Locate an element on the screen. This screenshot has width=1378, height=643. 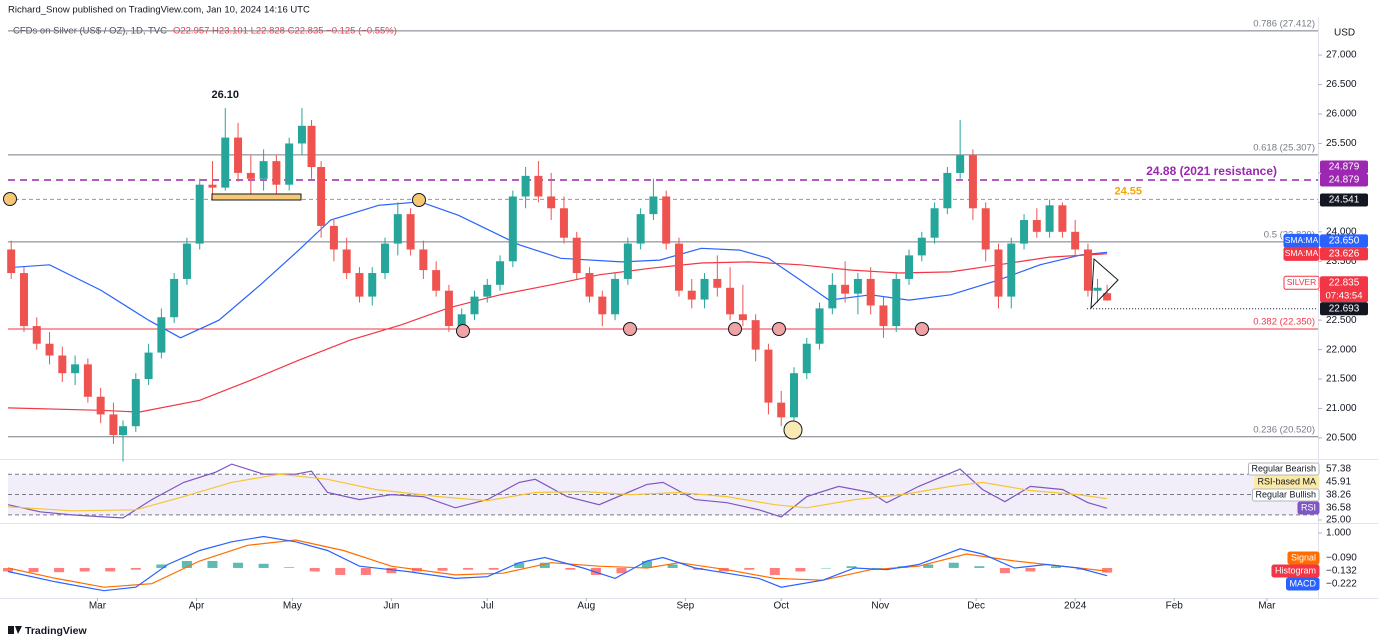
y-tick-label: 25.500 is located at coordinates (1341, 143).